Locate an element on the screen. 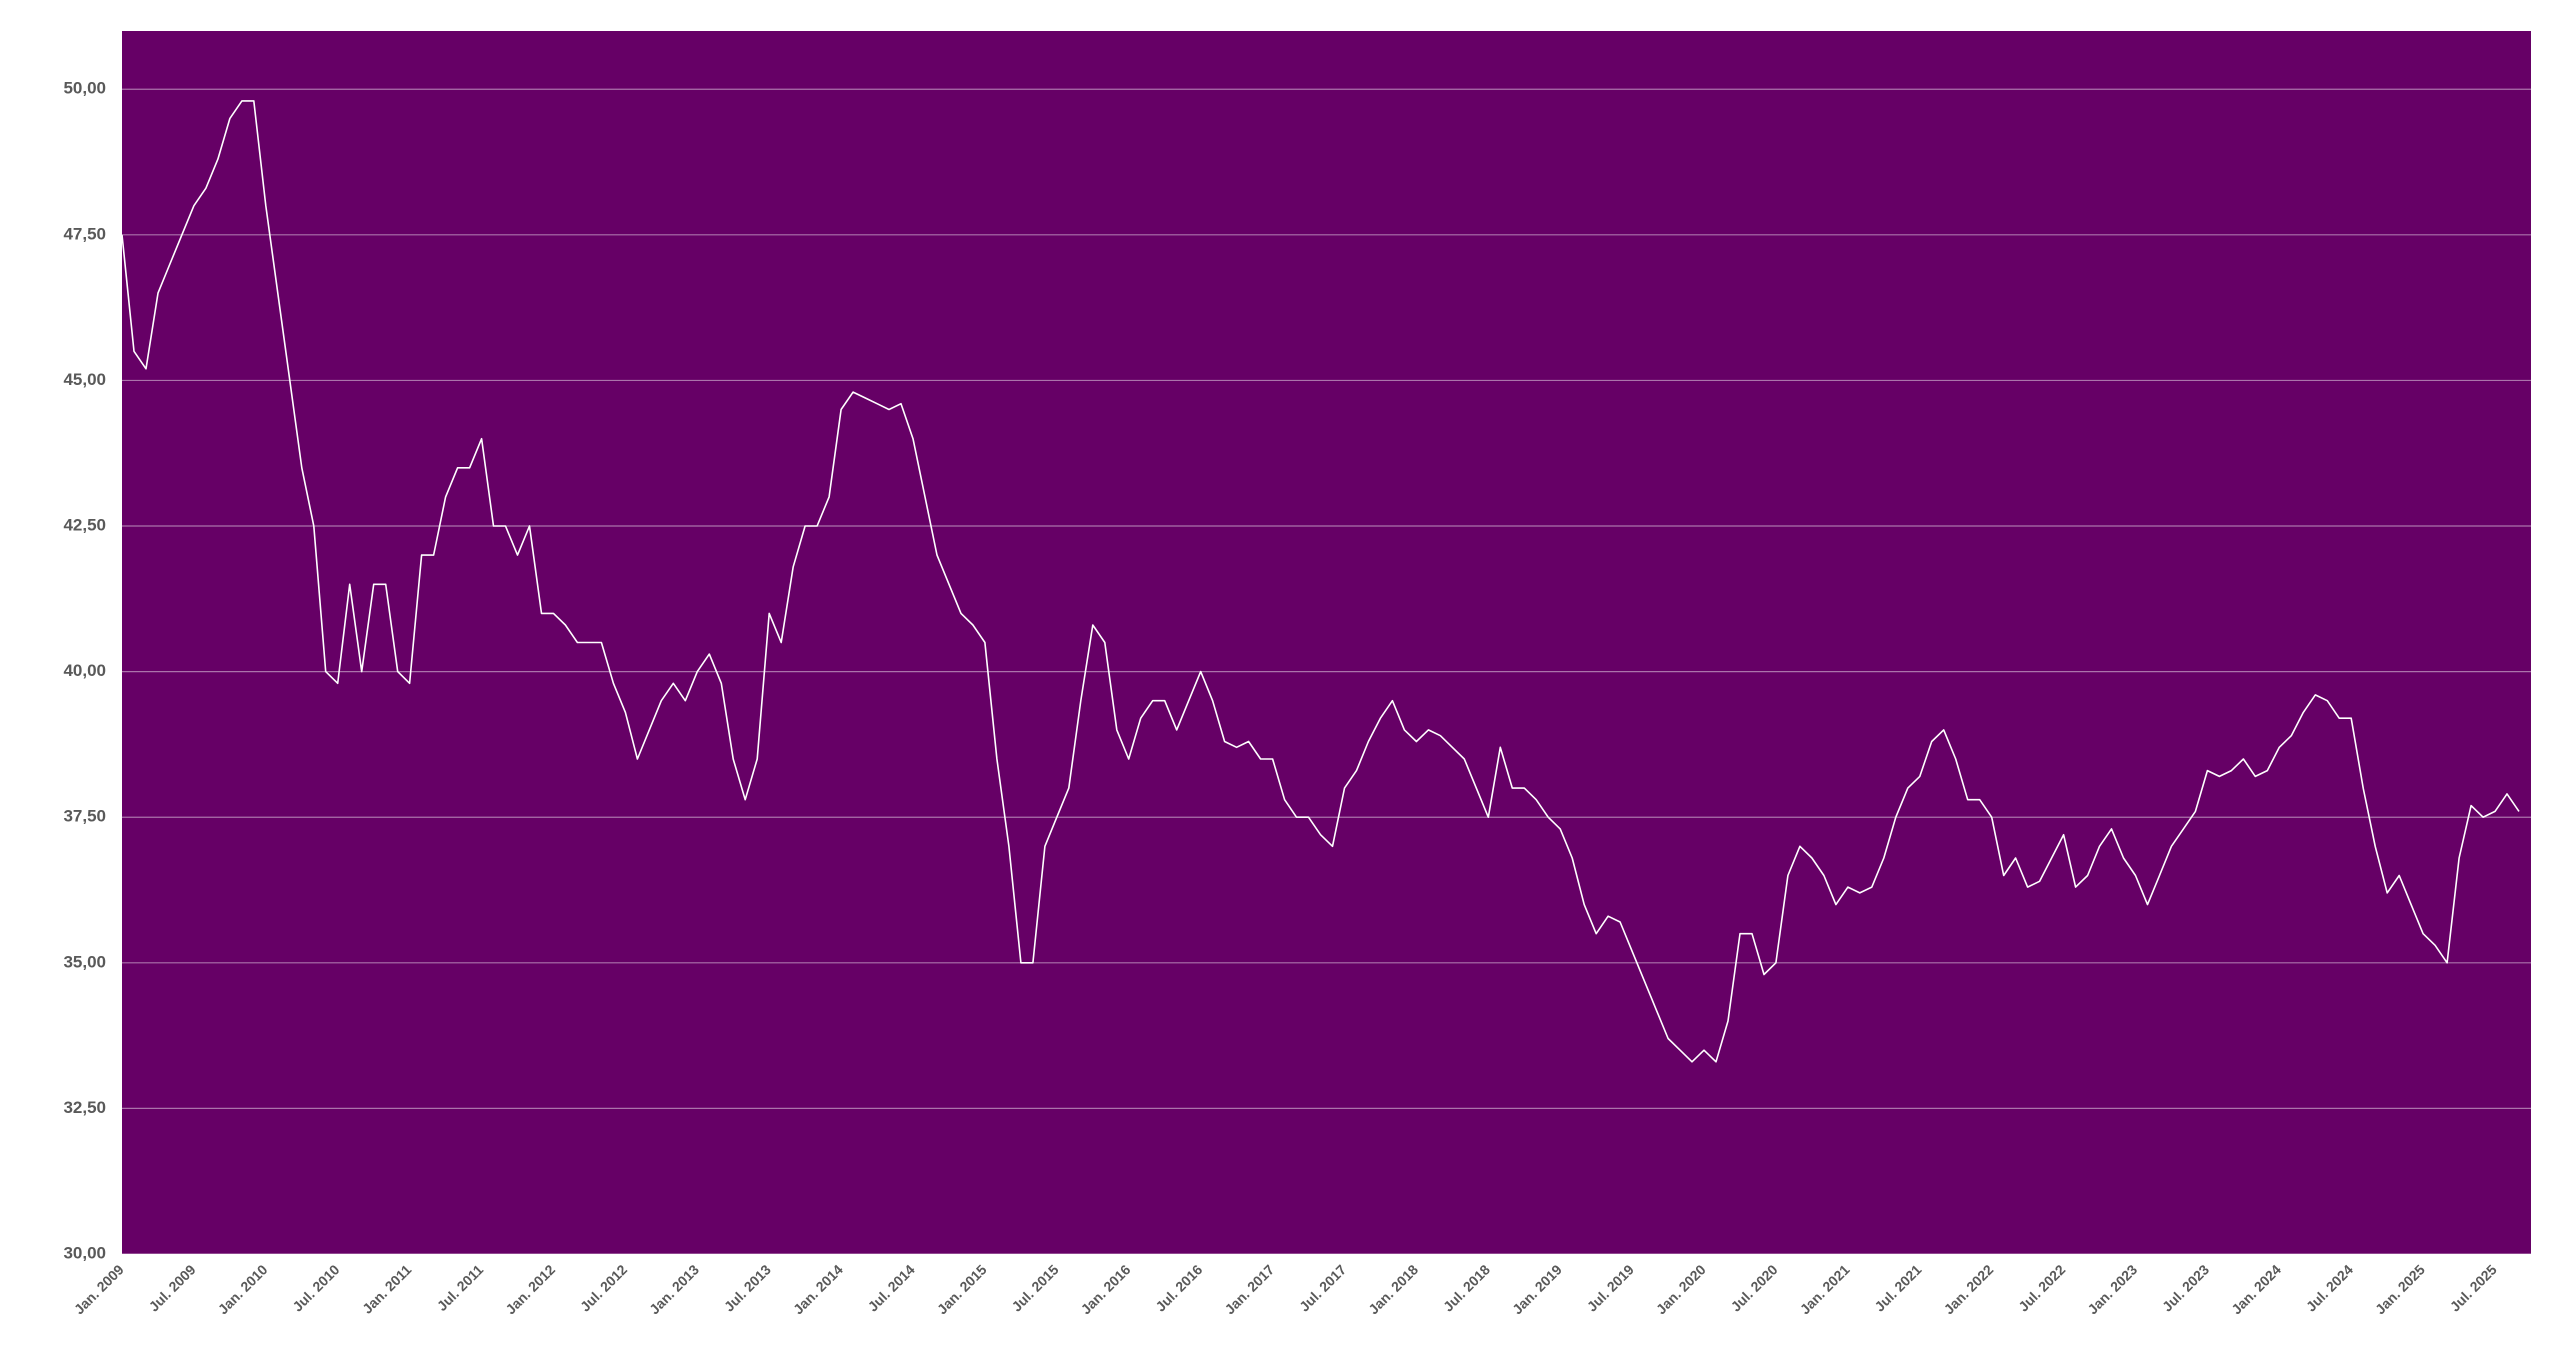 The width and height of the screenshot is (2560, 1357). x-tick-label: Jul. 2017 is located at coordinates (1322, 1287).